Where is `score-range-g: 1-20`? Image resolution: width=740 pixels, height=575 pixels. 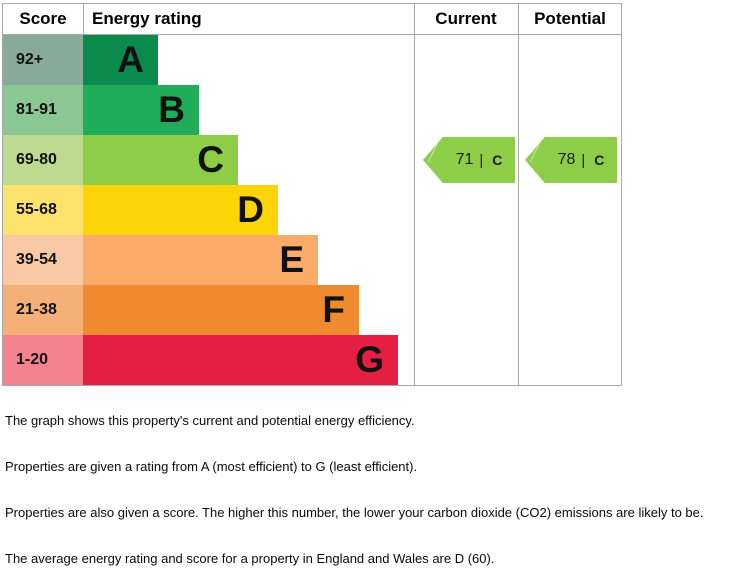
score-range-g: 1-20 is located at coordinates (43, 360).